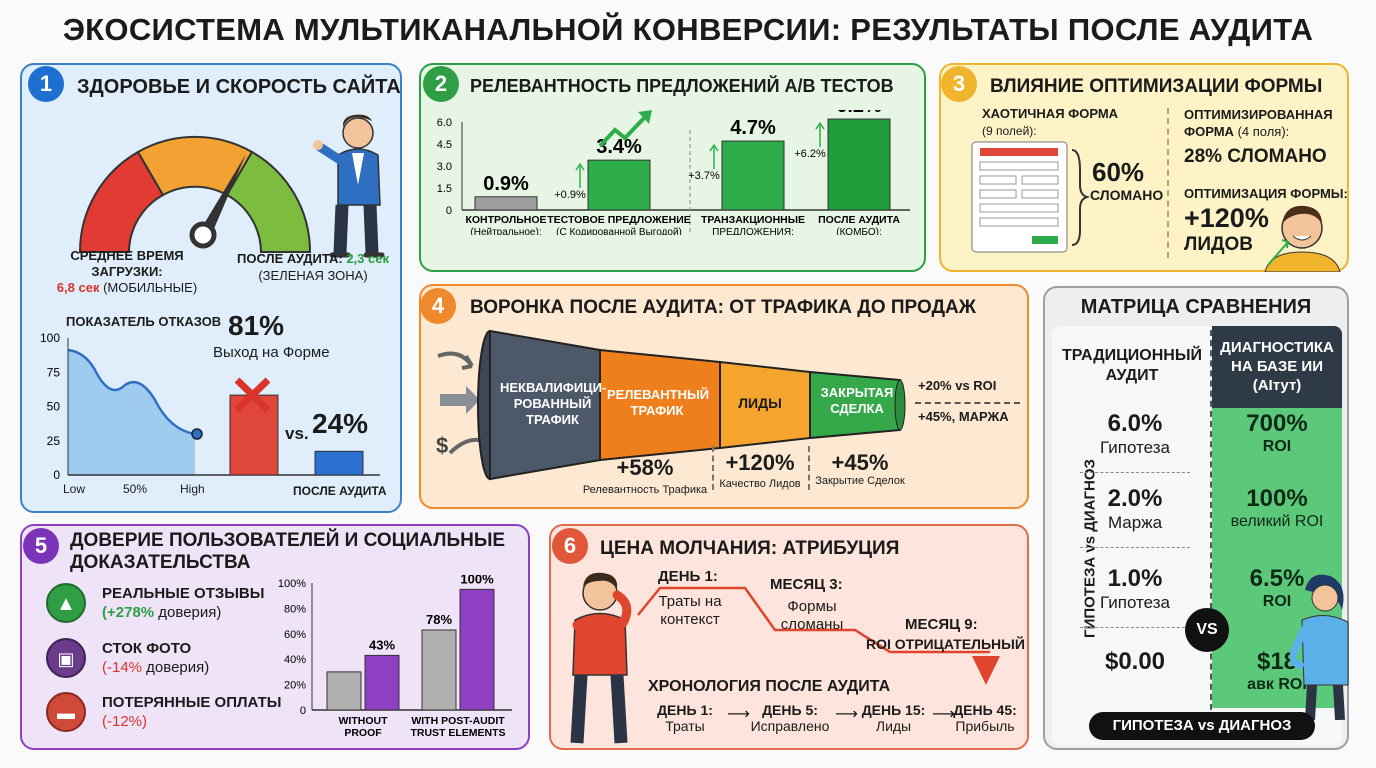 The image size is (1376, 768). I want to click on after-pct: 24%, so click(340, 423).